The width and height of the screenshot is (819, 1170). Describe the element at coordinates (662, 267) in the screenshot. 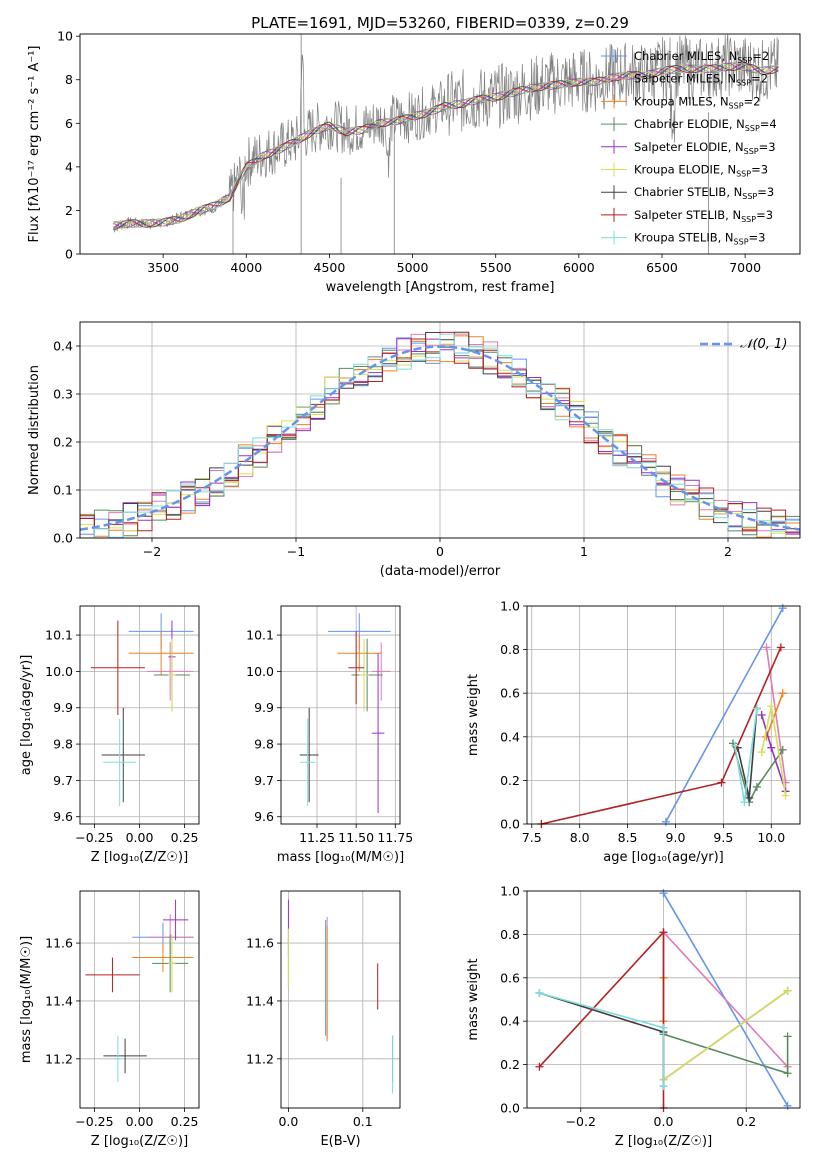

I see `x-tick-label: 6500` at that location.